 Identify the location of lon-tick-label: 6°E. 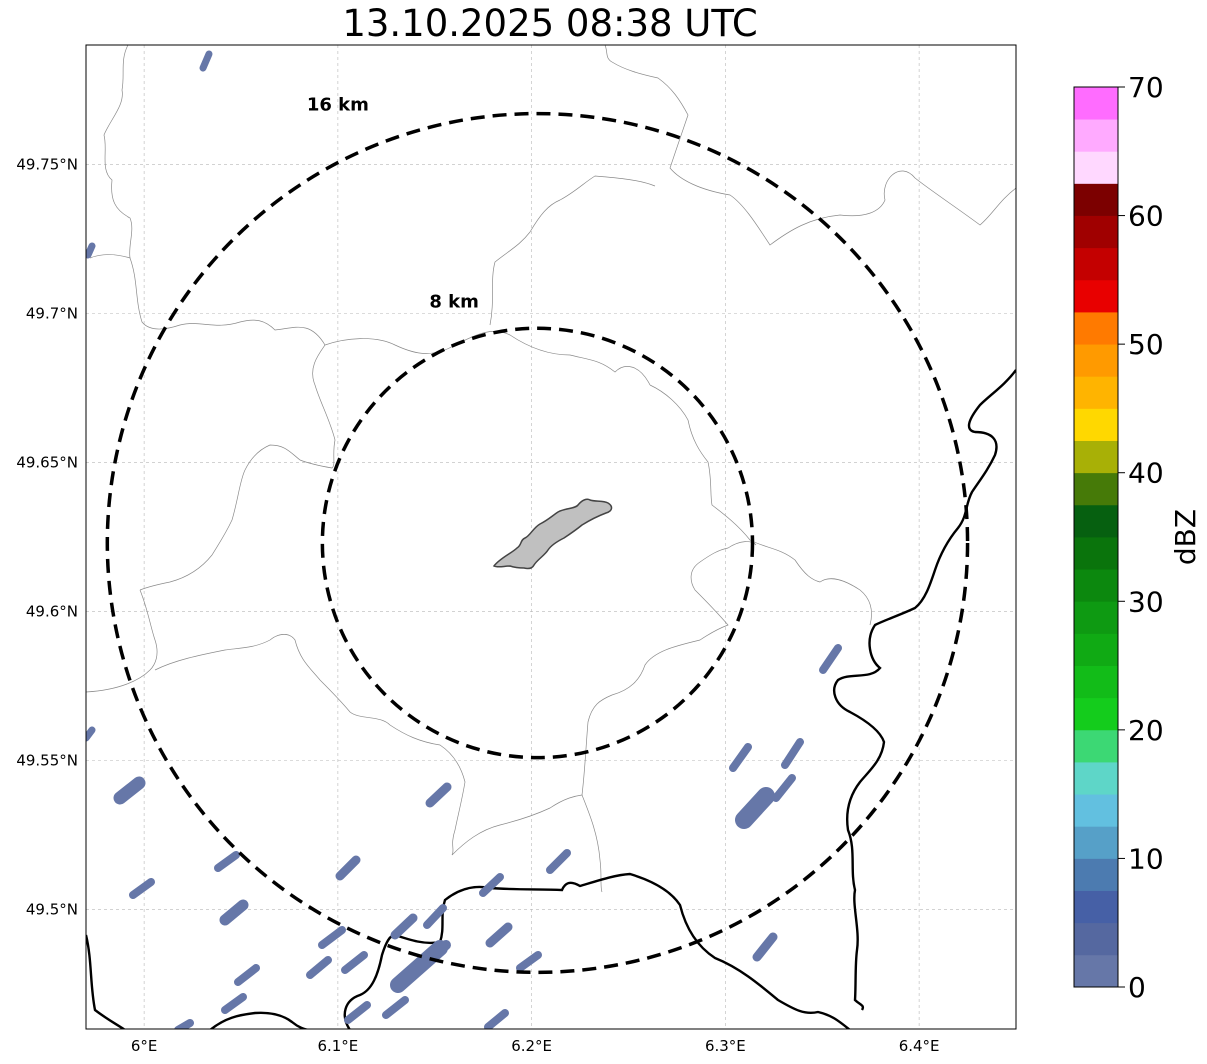
(144, 1046).